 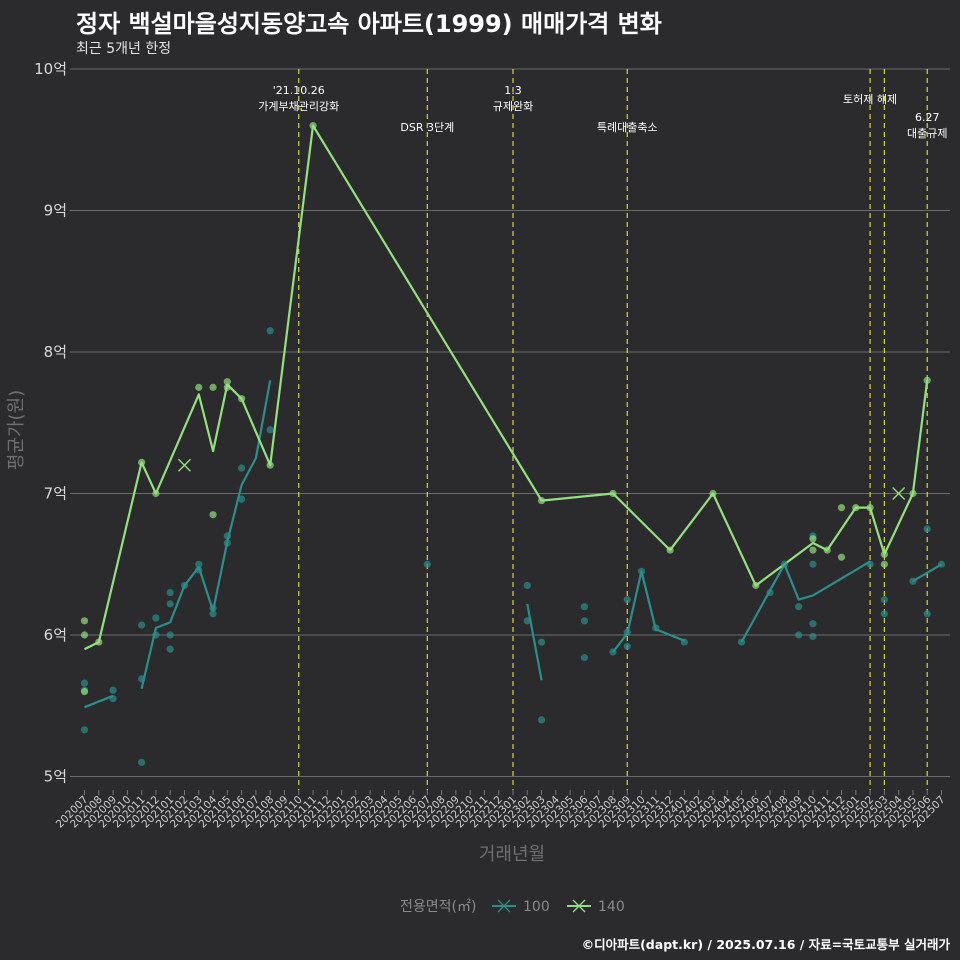 What do you see at coordinates (298, 106) in the screenshot?
I see `event-label: 가계부채관리강화` at bounding box center [298, 106].